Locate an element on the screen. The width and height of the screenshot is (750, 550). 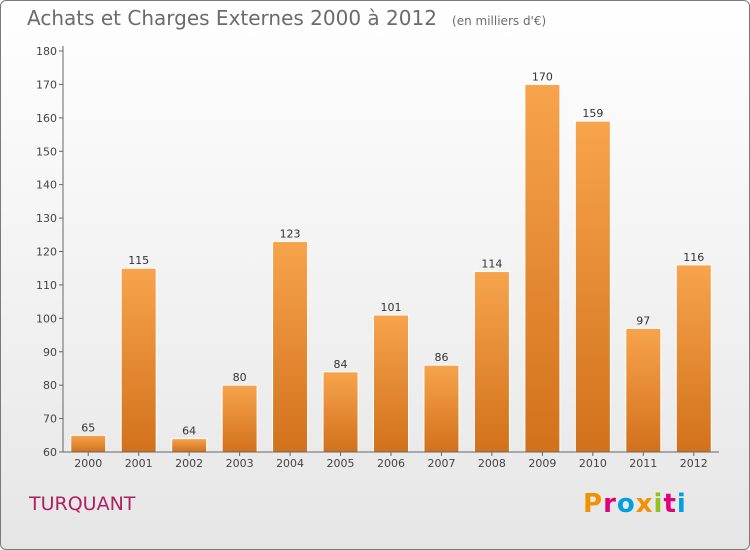
logo-letter: o is located at coordinates (626, 504).